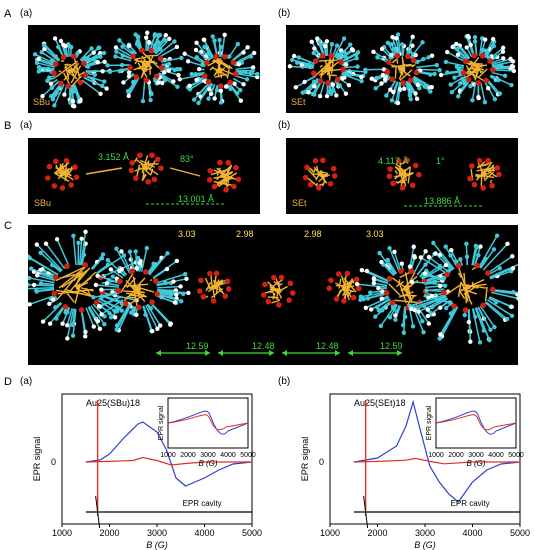  I want to click on panel-b-image-set: SEt 4.117 Å 1° 13.886 Å, so click(402, 176).